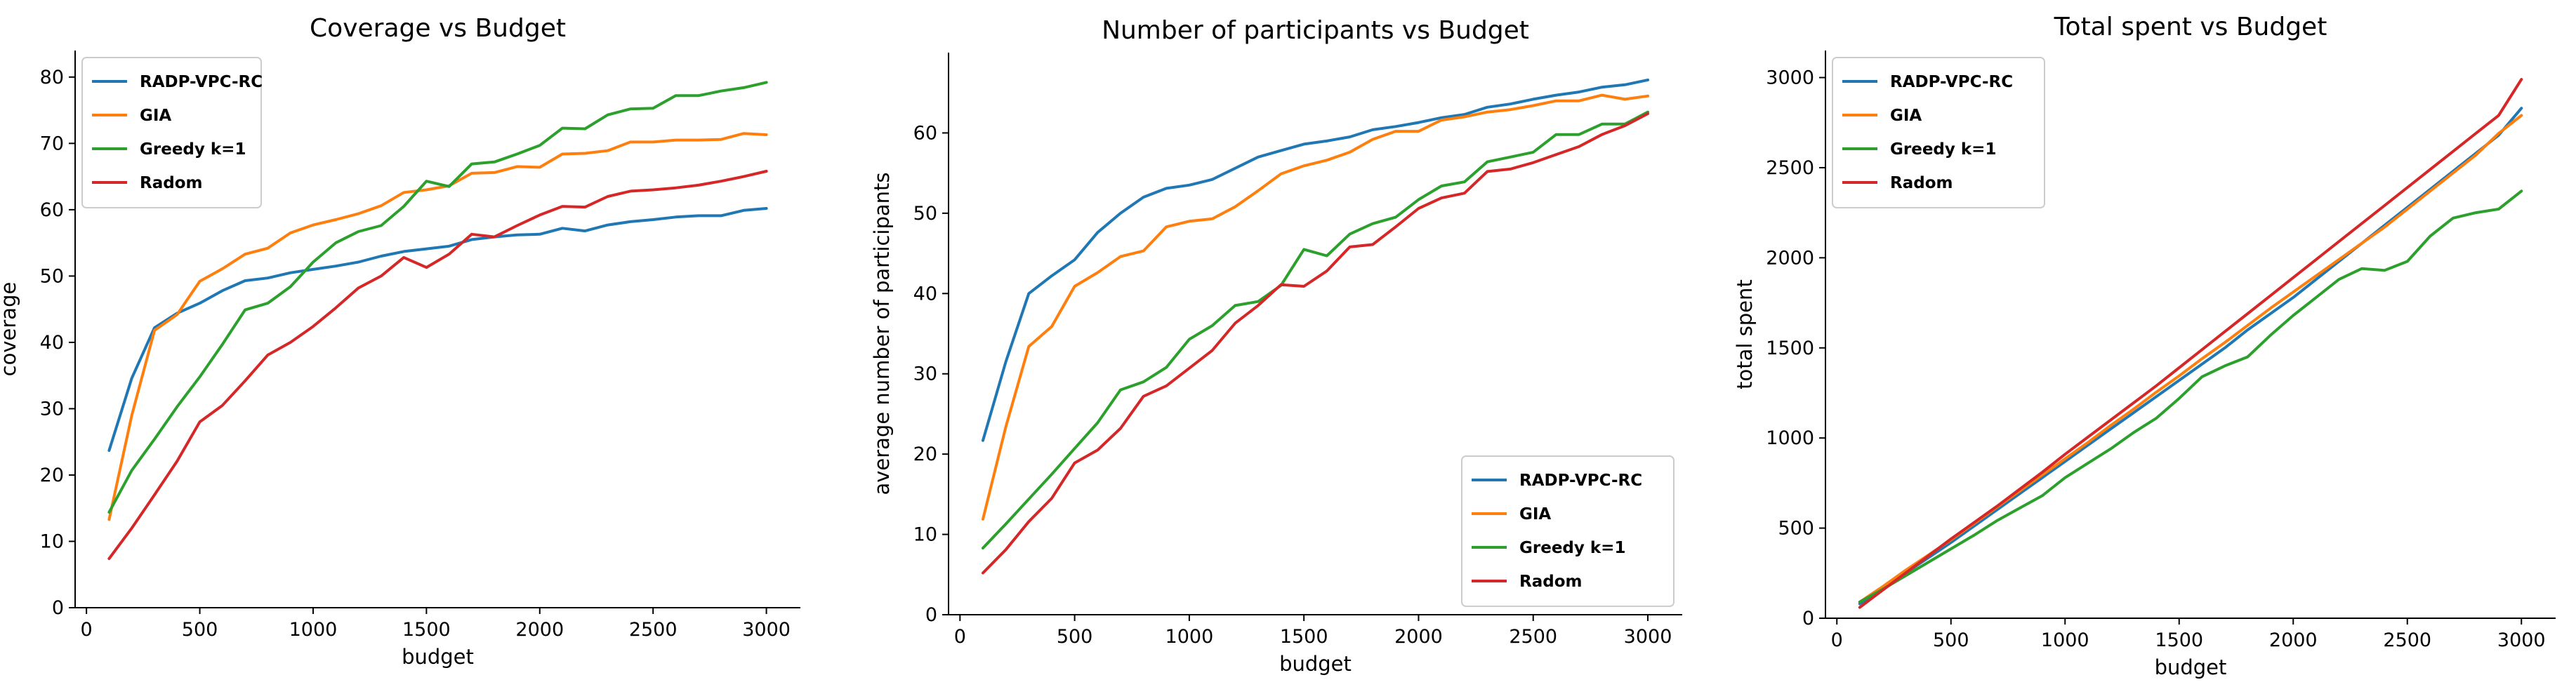 Image resolution: width=2576 pixels, height=694 pixels. Describe the element at coordinates (2190, 27) in the screenshot. I see `chart-title: Total spent vs Budget` at that location.